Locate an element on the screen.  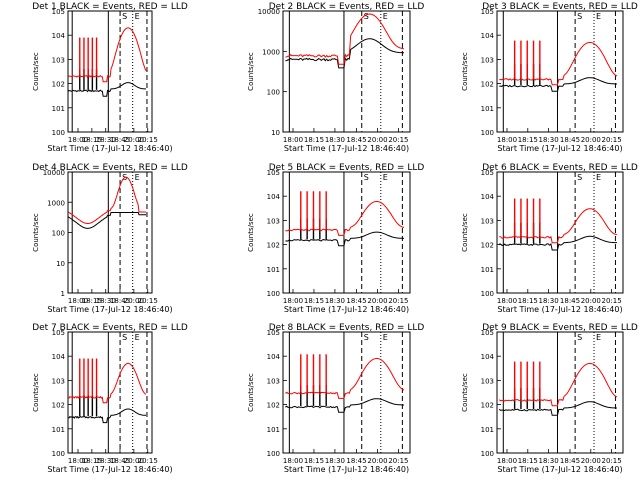
det8-ytick-label: 100 is located at coordinates (273, 454).